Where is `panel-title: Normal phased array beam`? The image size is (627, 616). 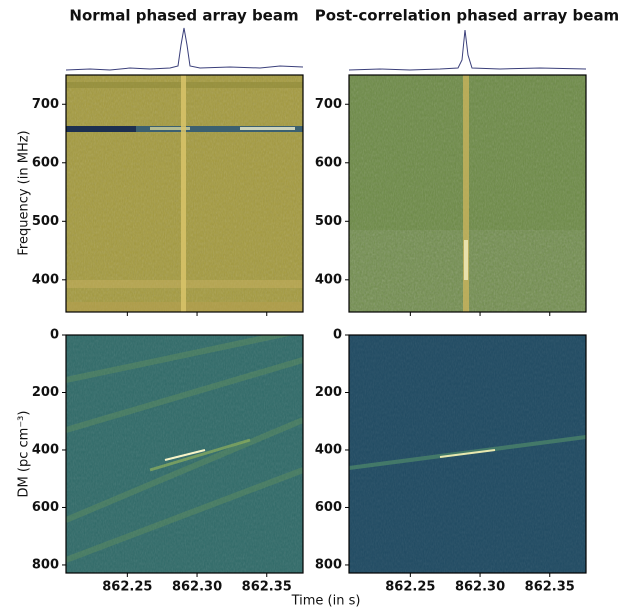
panel-title: Normal phased array beam is located at coordinates (183, 16).